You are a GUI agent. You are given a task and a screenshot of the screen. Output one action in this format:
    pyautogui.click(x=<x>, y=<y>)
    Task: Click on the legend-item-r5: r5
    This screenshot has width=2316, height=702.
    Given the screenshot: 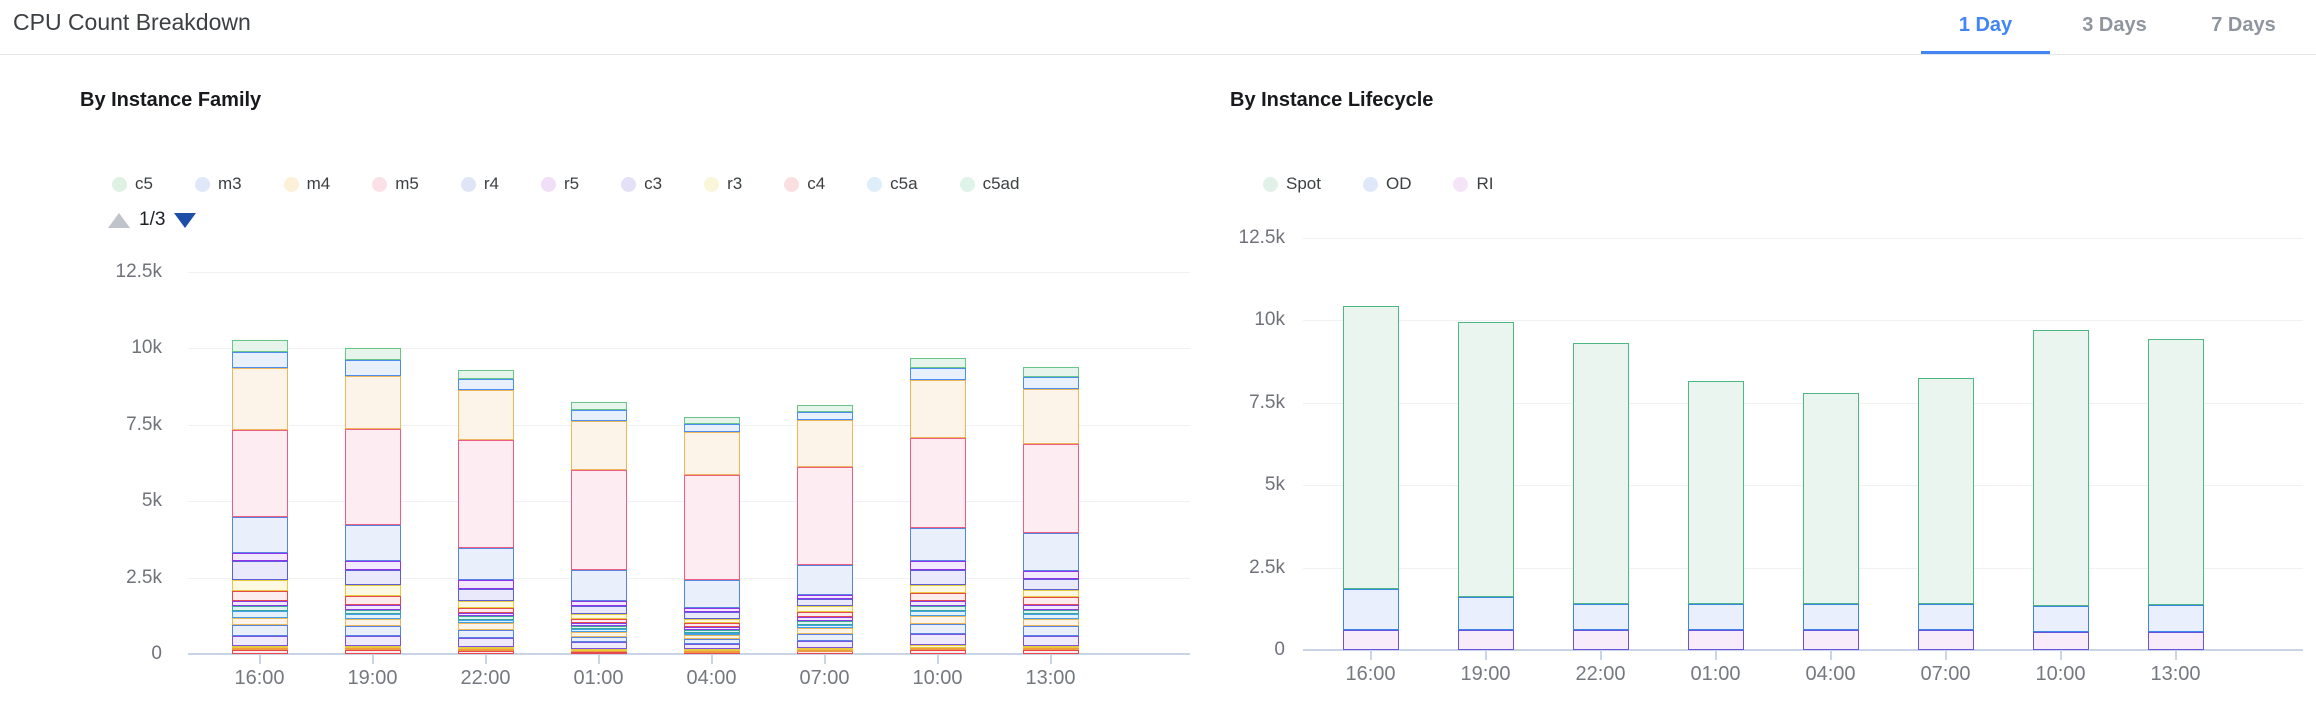 What is the action you would take?
    pyautogui.click(x=559, y=184)
    